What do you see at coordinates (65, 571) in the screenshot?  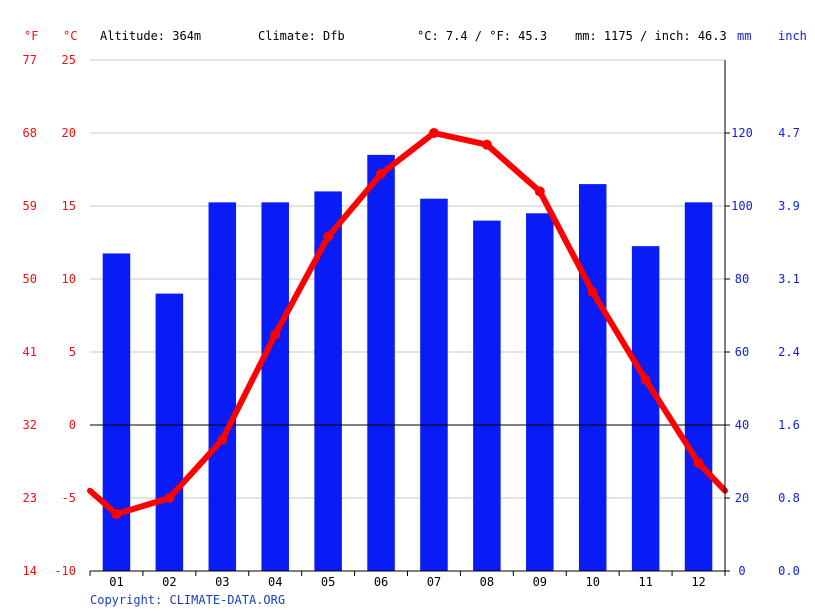 I see `celsius-tick-label: -10` at bounding box center [65, 571].